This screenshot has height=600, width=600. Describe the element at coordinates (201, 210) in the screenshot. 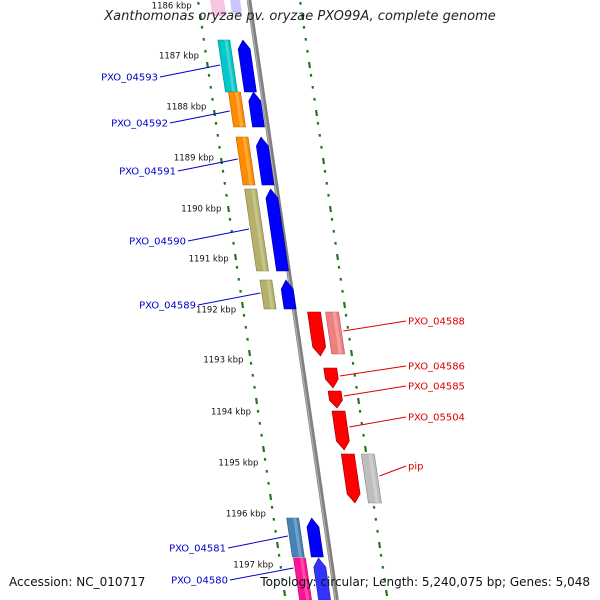

I see `kbp-label: 1190 kbp` at that location.